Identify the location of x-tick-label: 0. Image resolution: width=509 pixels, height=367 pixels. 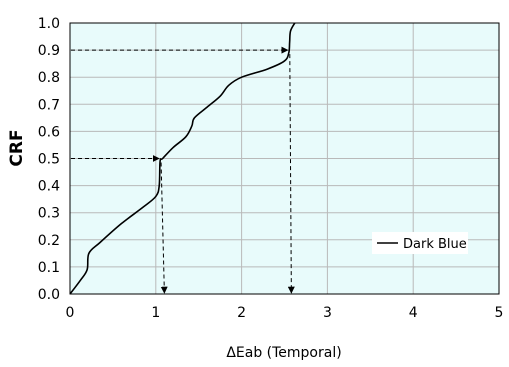
(70, 313).